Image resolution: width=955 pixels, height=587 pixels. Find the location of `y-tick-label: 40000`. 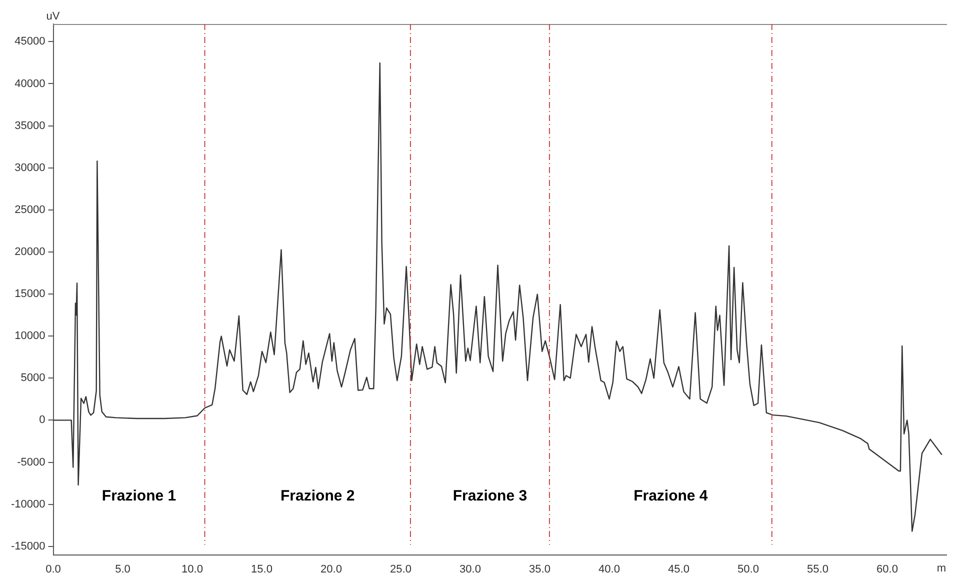

y-tick-label: 40000 is located at coordinates (30, 84).